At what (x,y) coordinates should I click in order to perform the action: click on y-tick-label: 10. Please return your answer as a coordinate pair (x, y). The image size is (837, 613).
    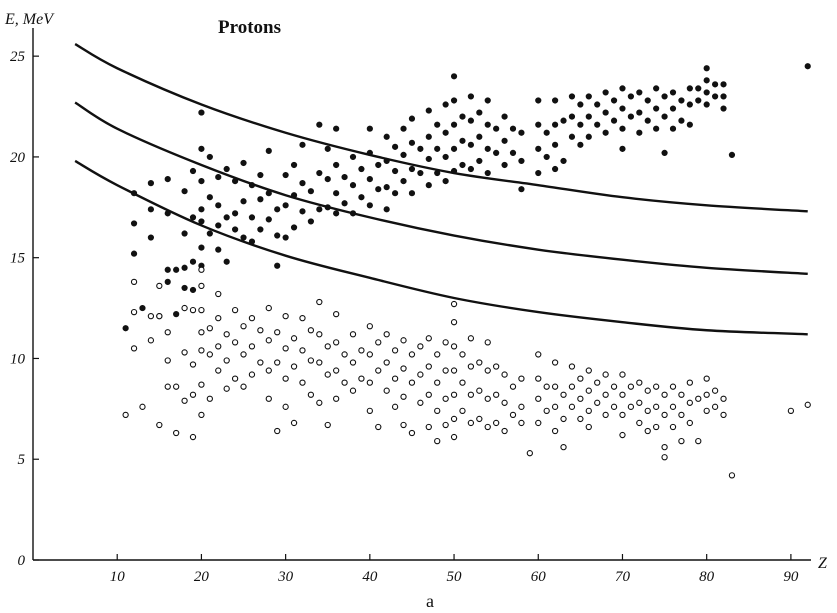
    Looking at the image, I should click on (18, 359).